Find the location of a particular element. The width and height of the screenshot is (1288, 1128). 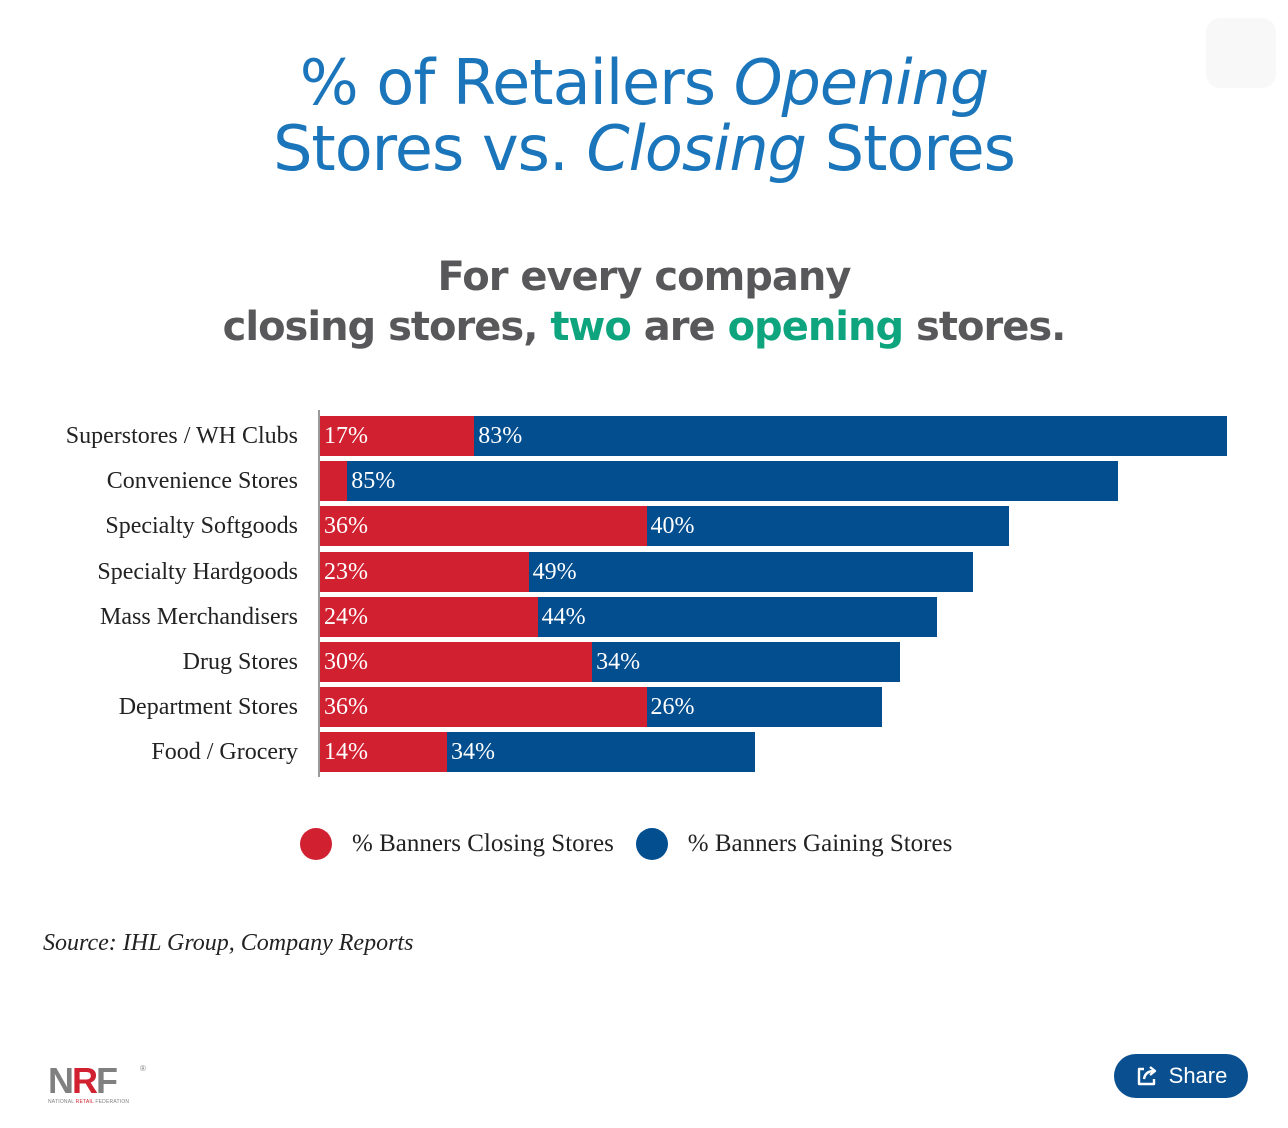

bar-closing: 30% is located at coordinates (456, 662).